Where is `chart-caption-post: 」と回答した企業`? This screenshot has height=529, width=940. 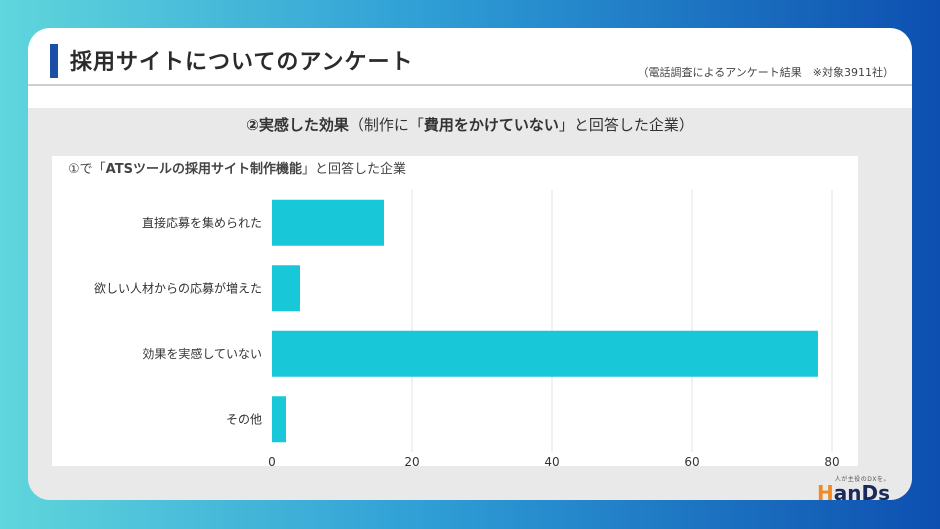 chart-caption-post: 」と回答した企業 is located at coordinates (353, 169).